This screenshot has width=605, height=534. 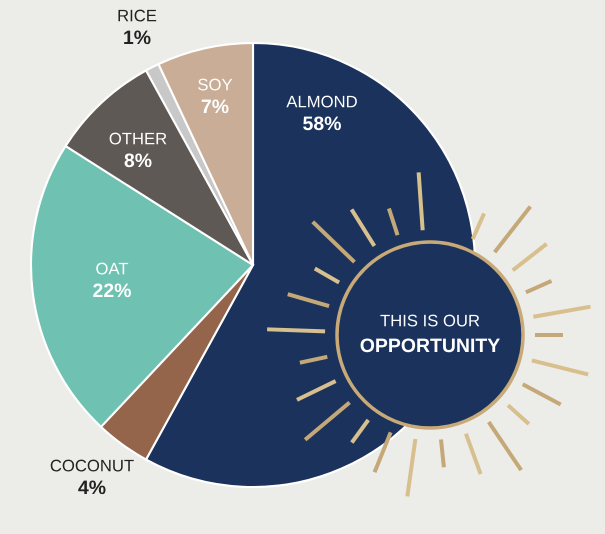 I want to click on data-label: 4%, so click(x=92, y=487).